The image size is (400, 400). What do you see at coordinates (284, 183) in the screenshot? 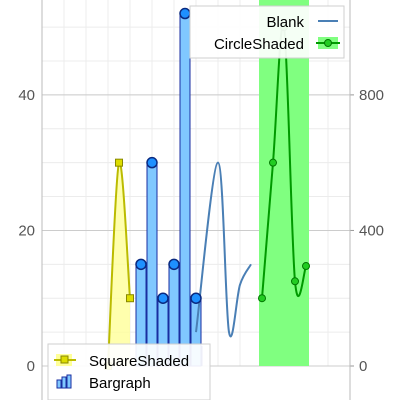
I see `series-shade` at bounding box center [284, 183].